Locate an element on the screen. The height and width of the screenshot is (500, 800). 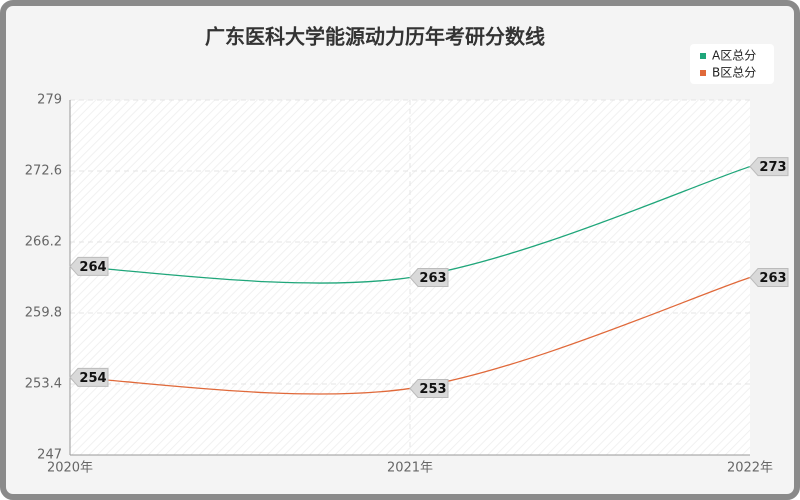
data-label: 254 is located at coordinates (92, 378).